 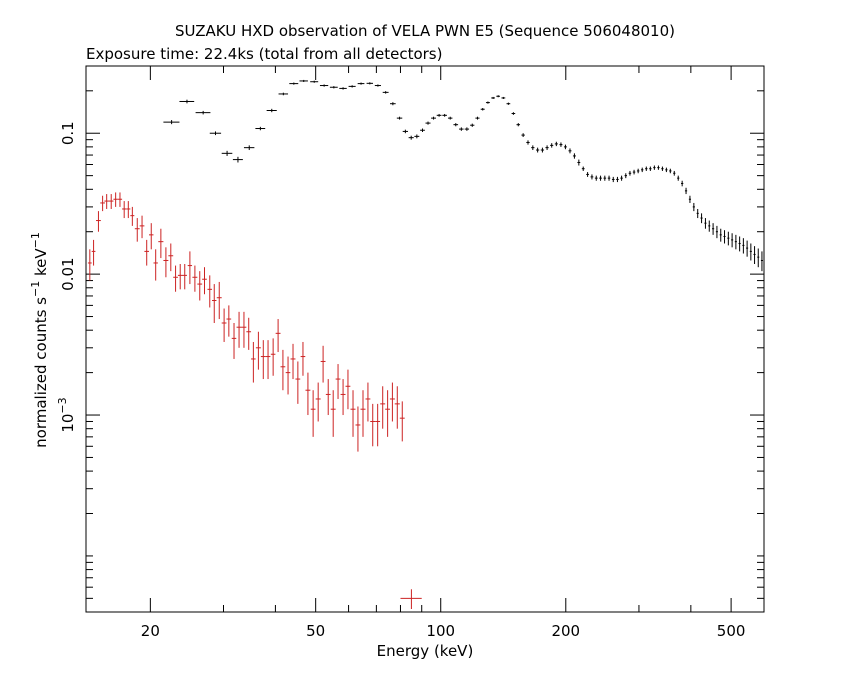 What do you see at coordinates (68, 133) in the screenshot?
I see `svg-text: 0.1` at bounding box center [68, 133].